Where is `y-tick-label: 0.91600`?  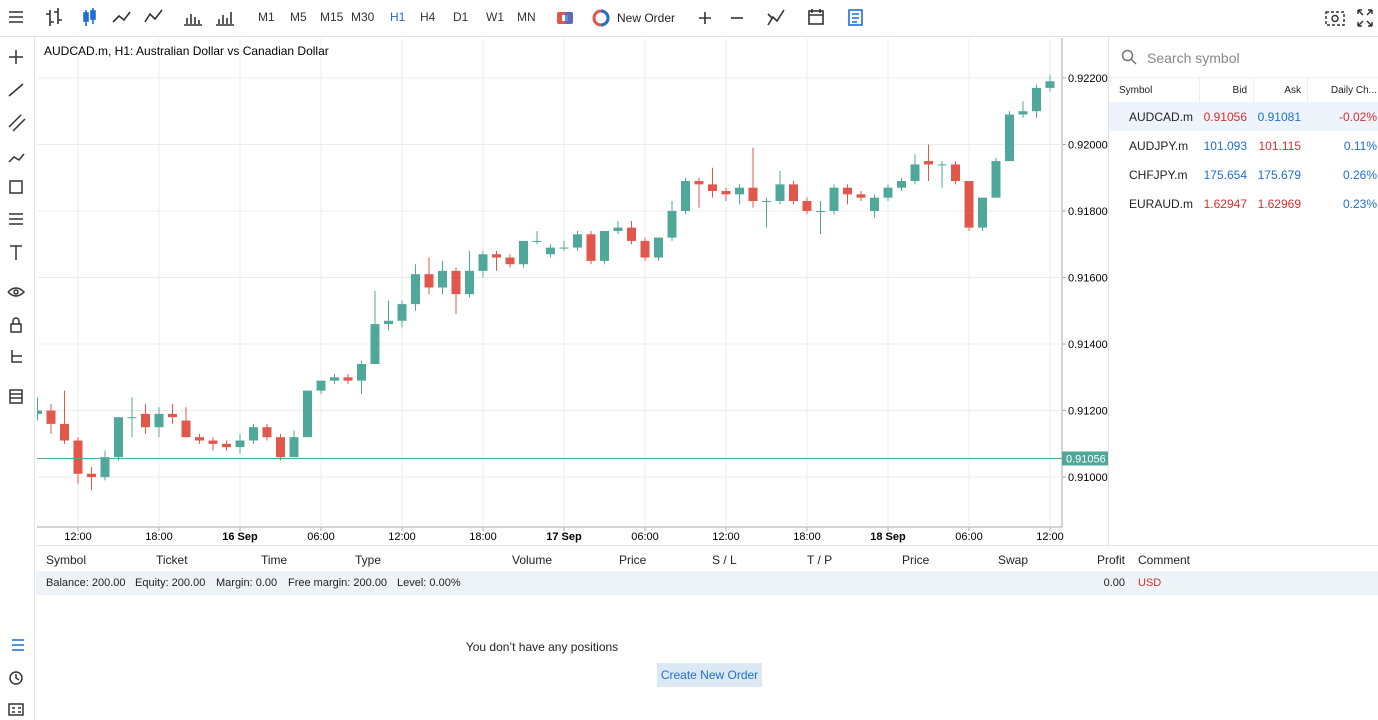 y-tick-label: 0.91600 is located at coordinates (1088, 279).